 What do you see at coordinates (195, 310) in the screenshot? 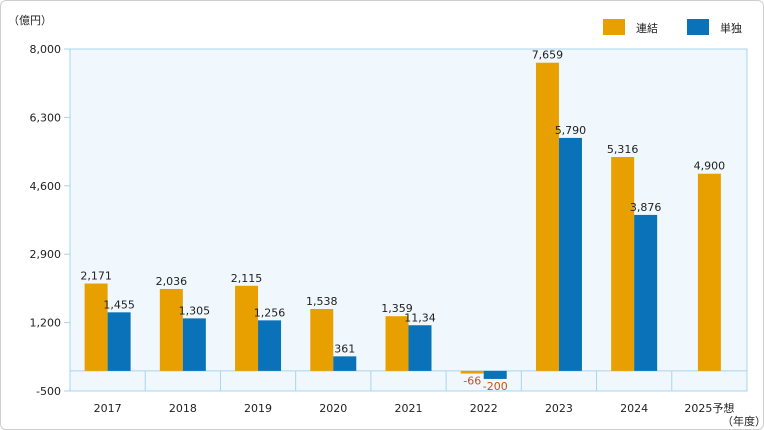
I see `data-label-standalone: 1,305` at bounding box center [195, 310].